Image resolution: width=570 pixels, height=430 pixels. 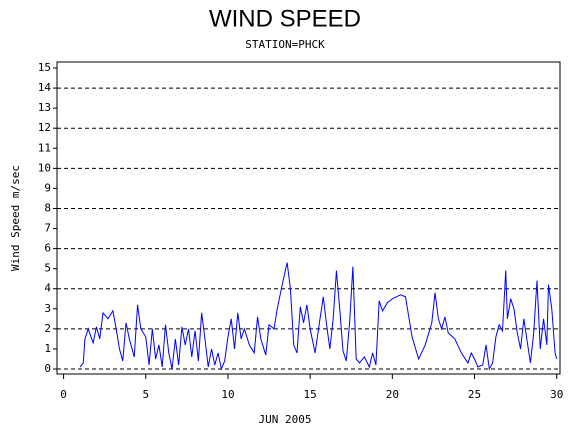 I want to click on y-tick-label: 6, so click(x=47, y=248).